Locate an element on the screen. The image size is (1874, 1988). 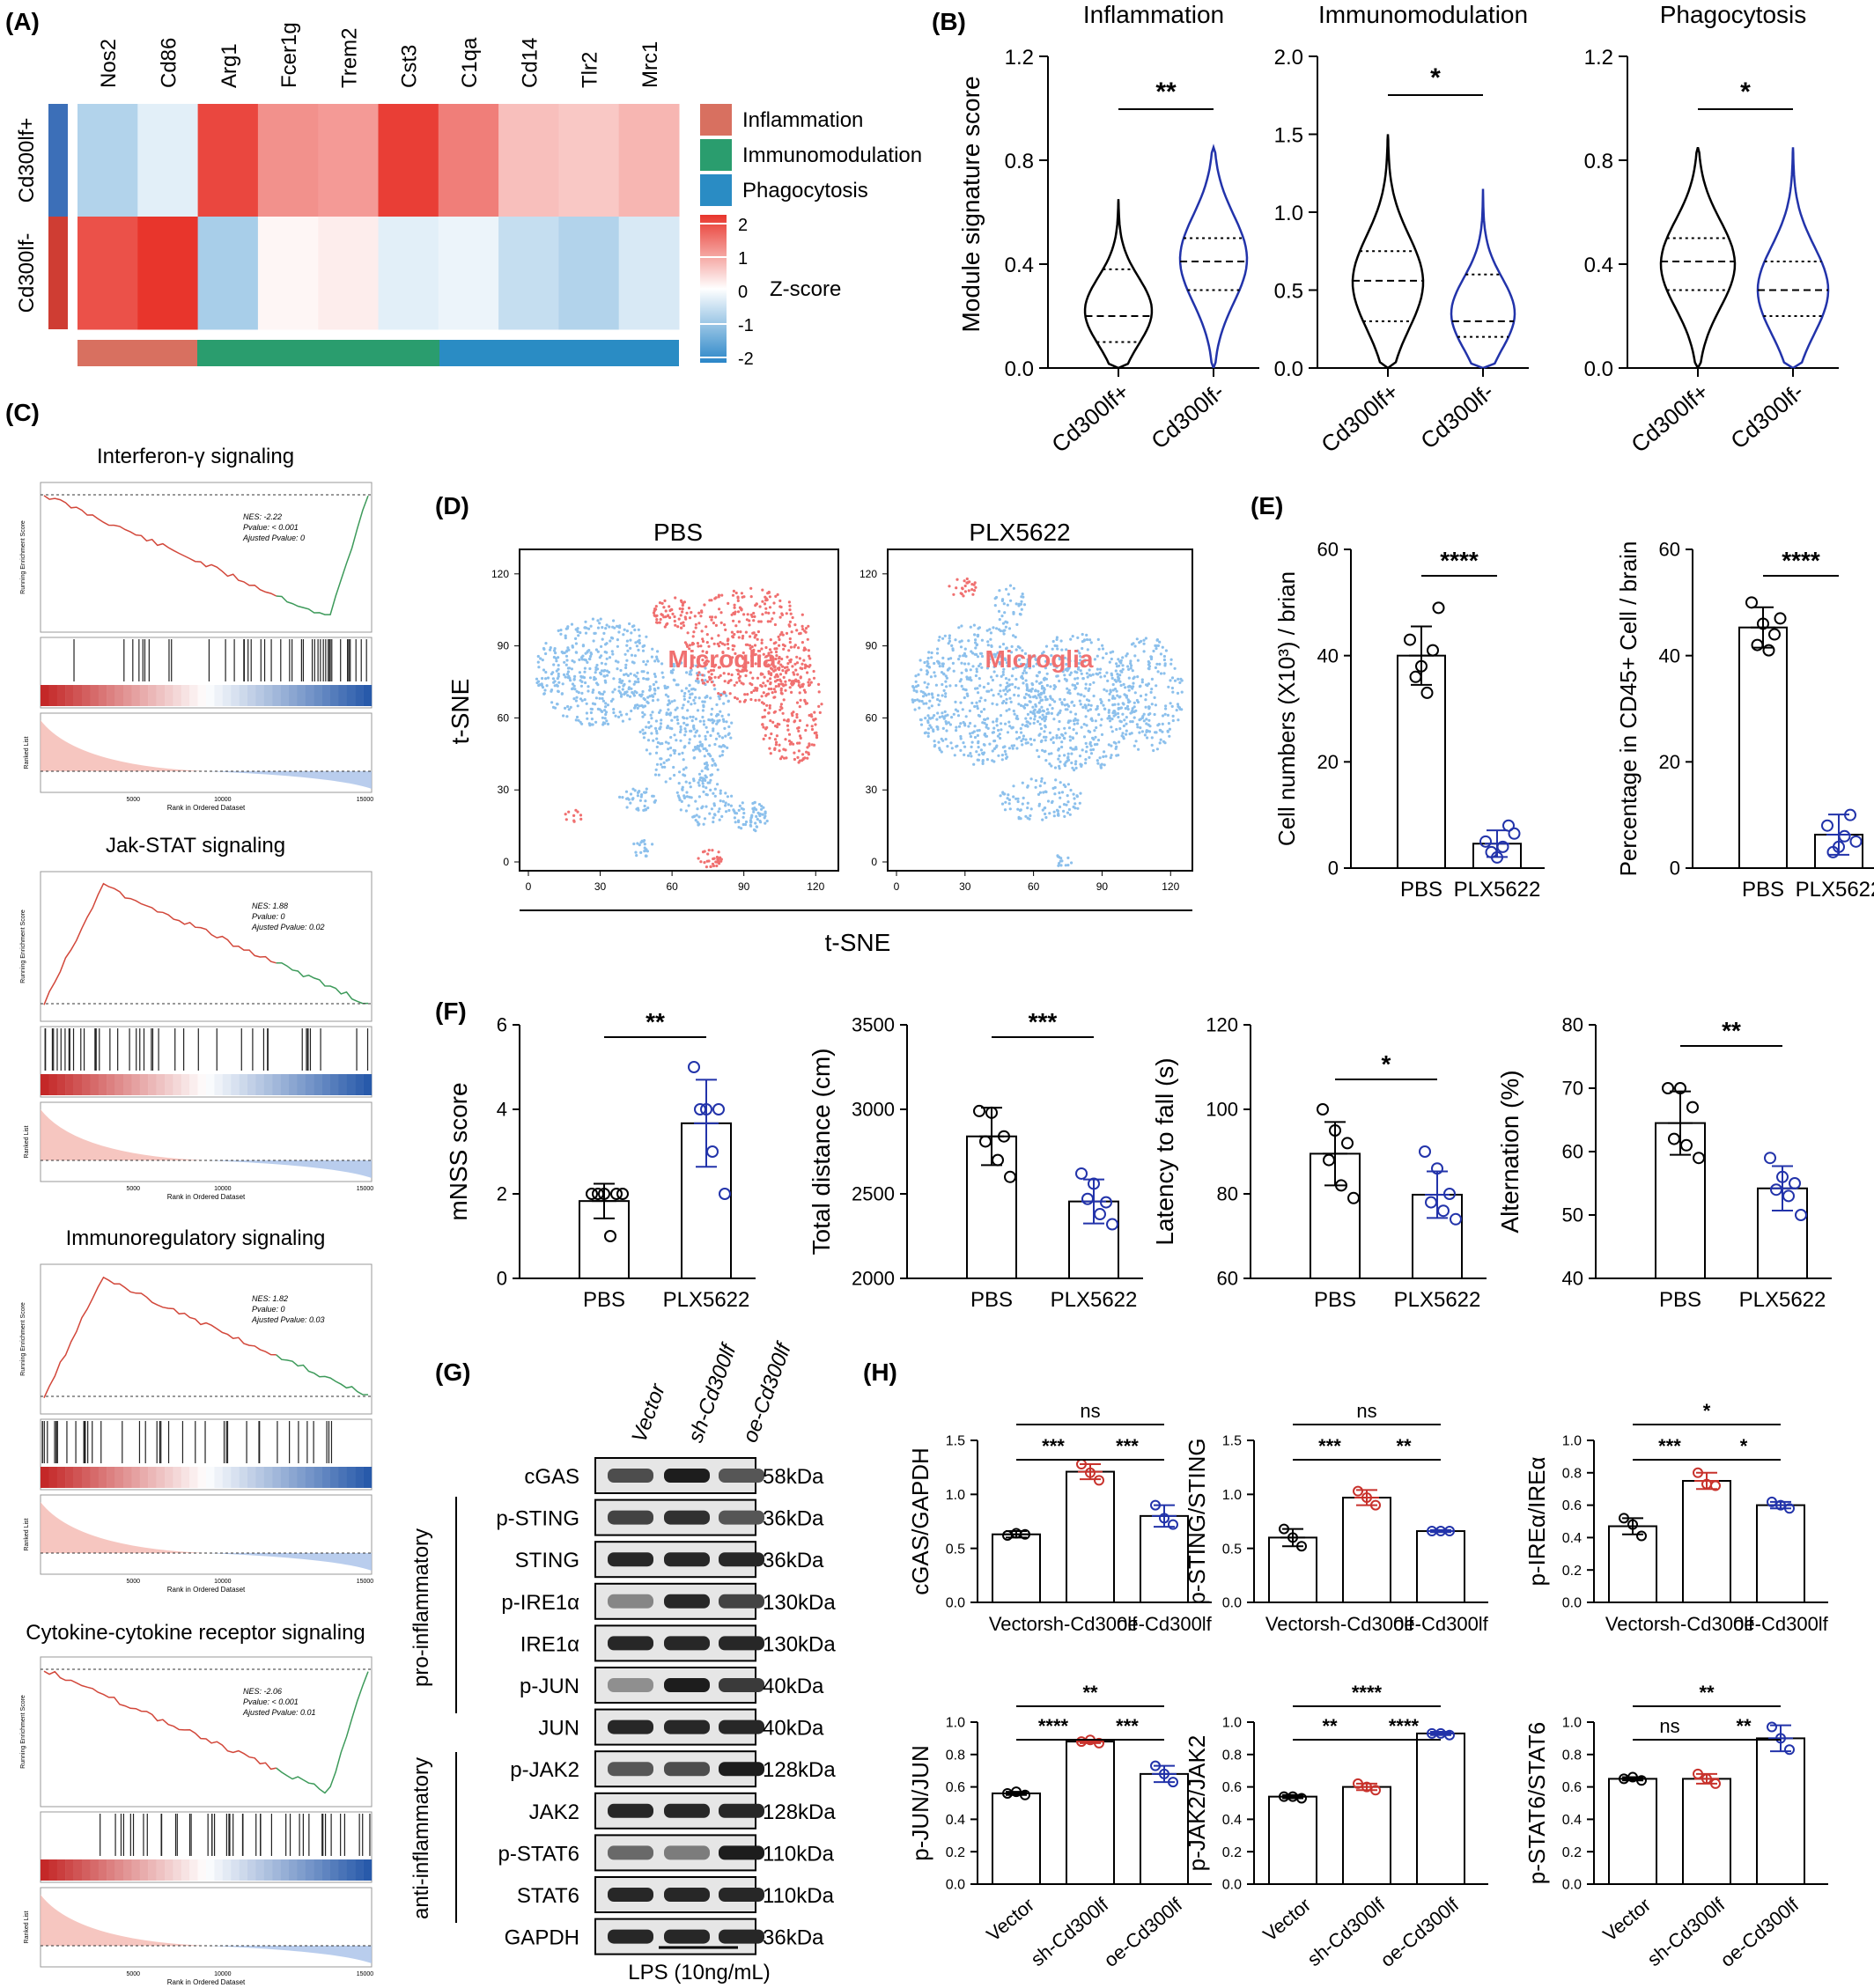
gsea-es-curve-red is located at coordinates (160, 944).